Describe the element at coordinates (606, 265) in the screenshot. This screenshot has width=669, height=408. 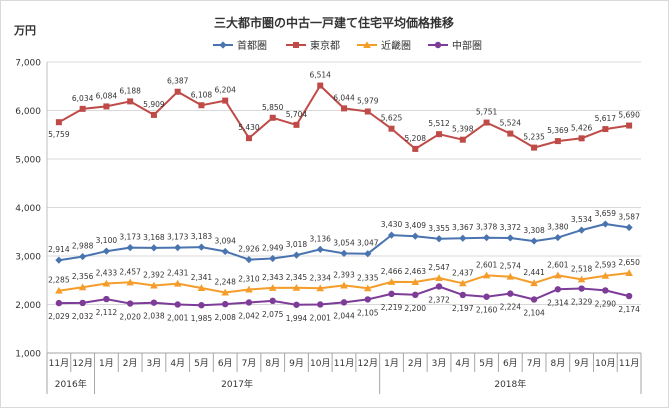
I see `data-label: 2,593` at that location.